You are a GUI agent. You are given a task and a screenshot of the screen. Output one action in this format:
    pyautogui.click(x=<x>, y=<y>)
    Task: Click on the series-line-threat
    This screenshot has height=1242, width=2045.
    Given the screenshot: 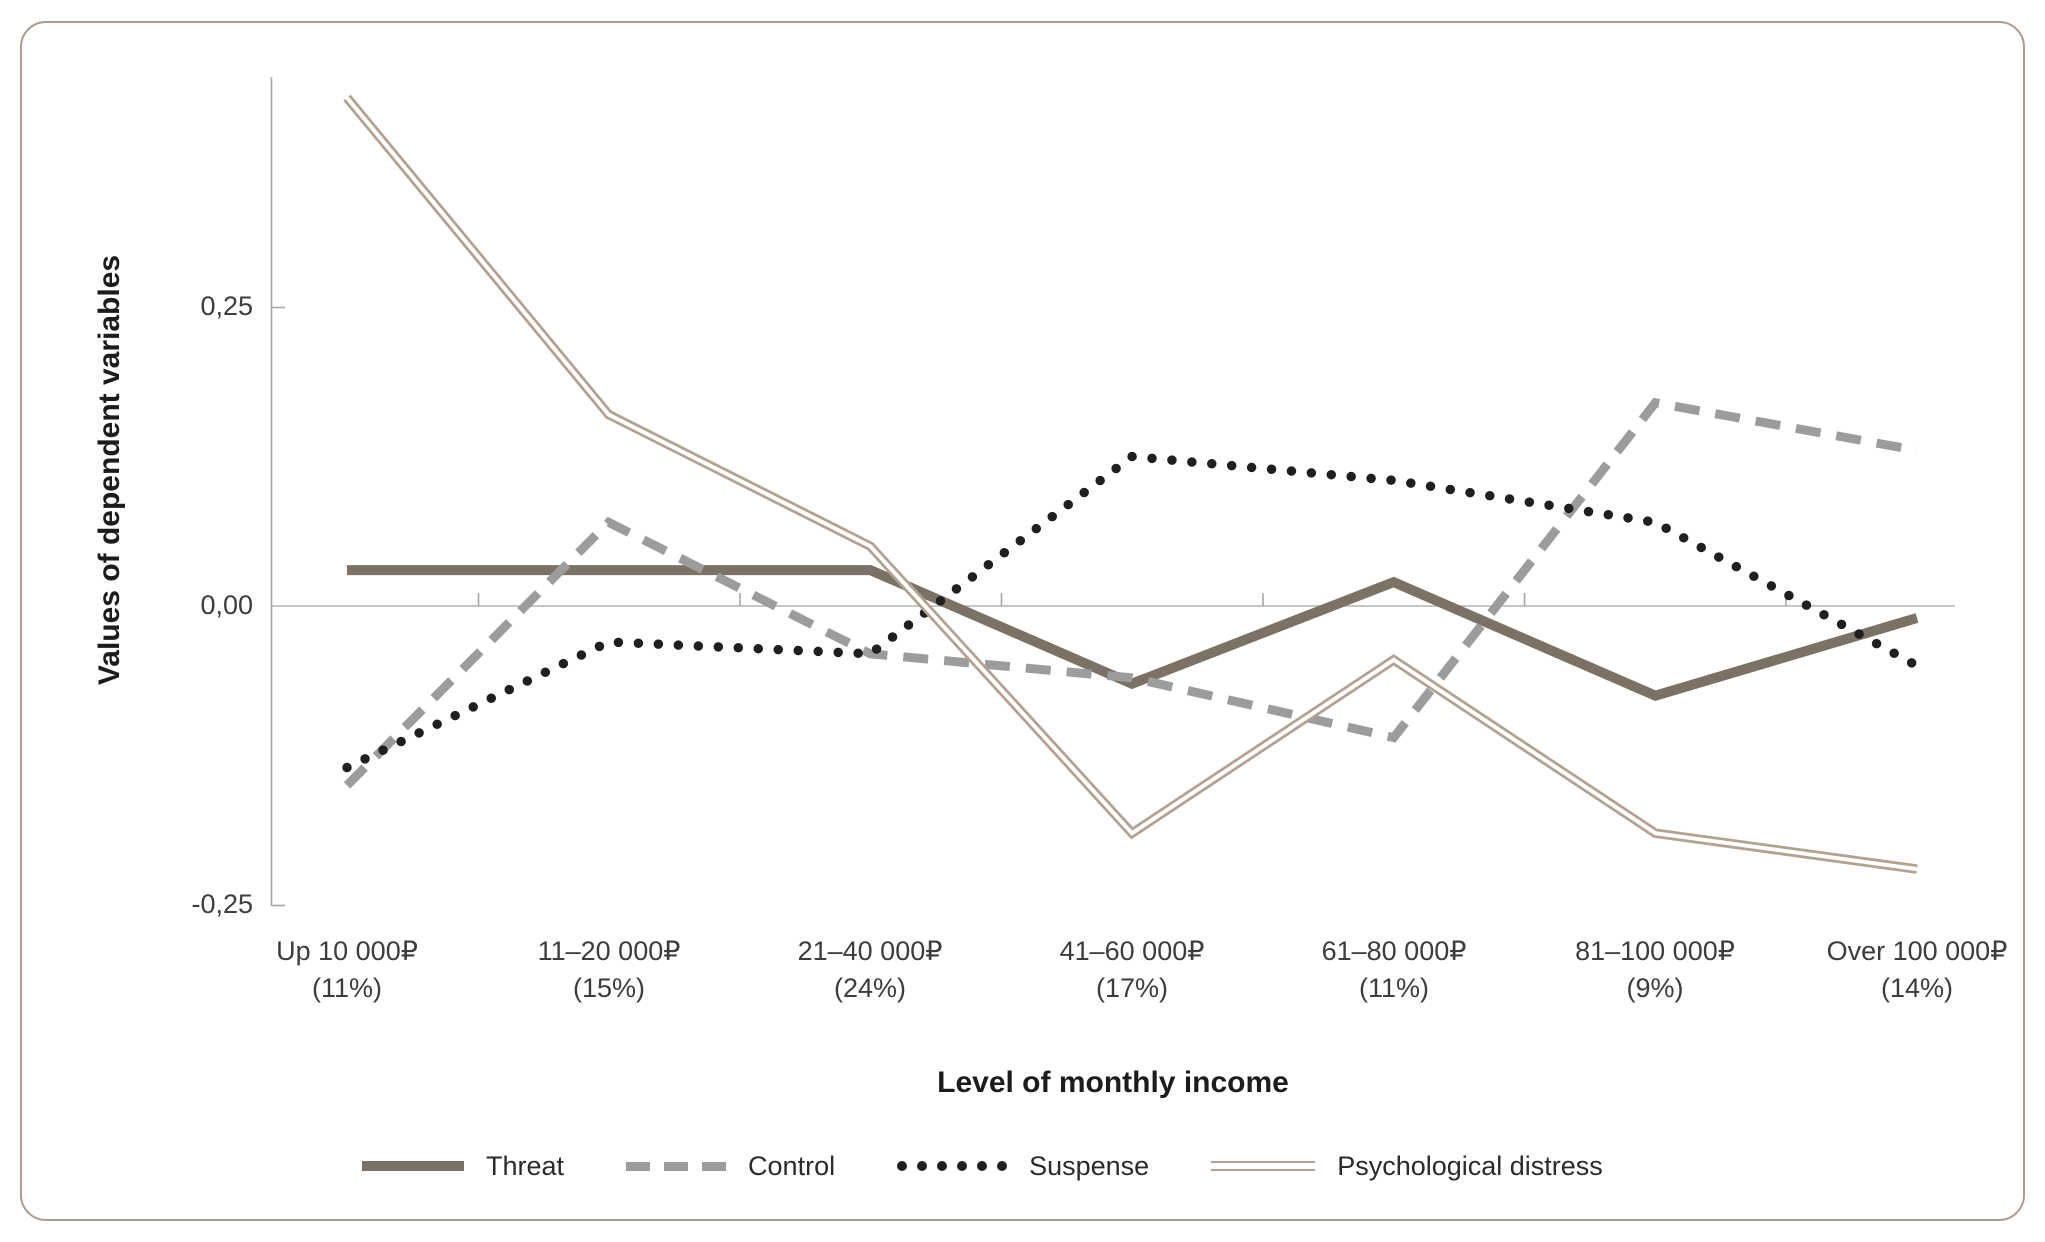 What is the action you would take?
    pyautogui.click(x=1133, y=633)
    